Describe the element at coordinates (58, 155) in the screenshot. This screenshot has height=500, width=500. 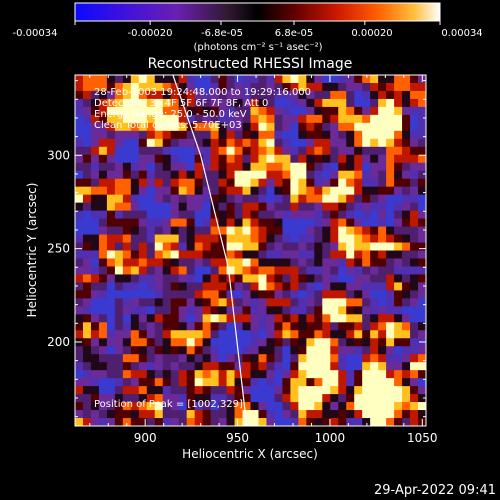
I see `y-tick-label: 300` at that location.